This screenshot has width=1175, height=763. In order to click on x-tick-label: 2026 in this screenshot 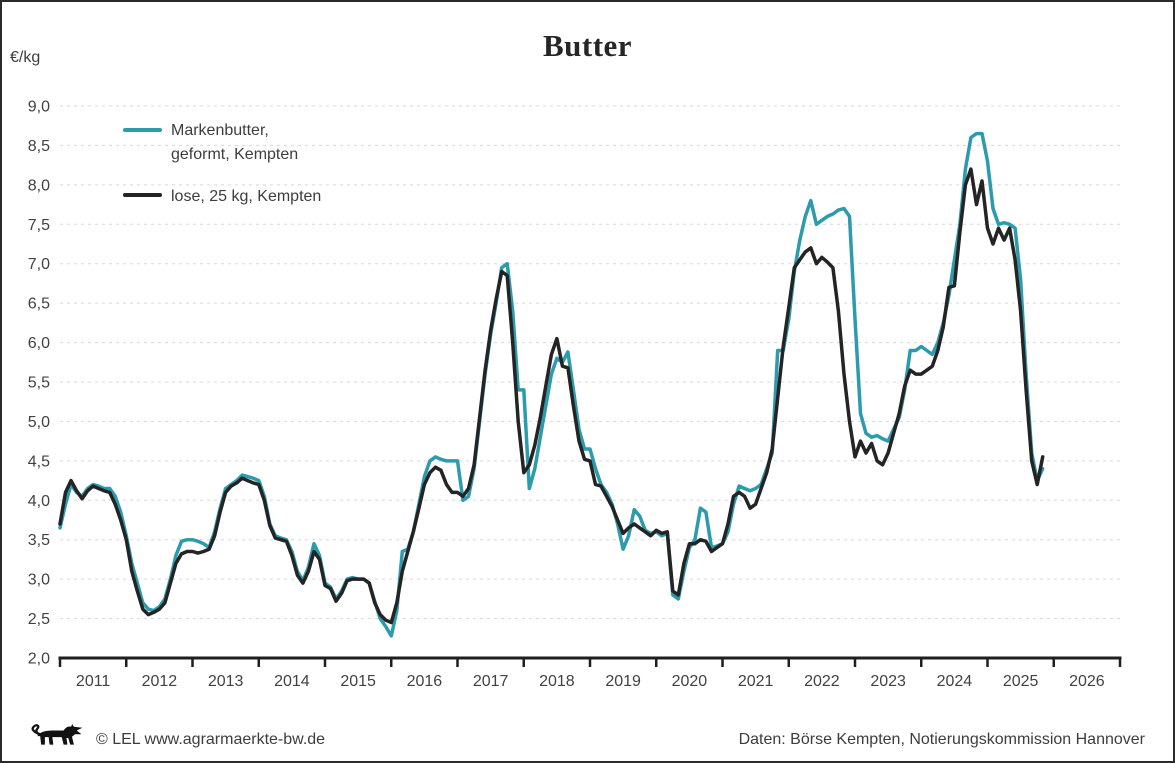, I will do `click(1087, 681)`.